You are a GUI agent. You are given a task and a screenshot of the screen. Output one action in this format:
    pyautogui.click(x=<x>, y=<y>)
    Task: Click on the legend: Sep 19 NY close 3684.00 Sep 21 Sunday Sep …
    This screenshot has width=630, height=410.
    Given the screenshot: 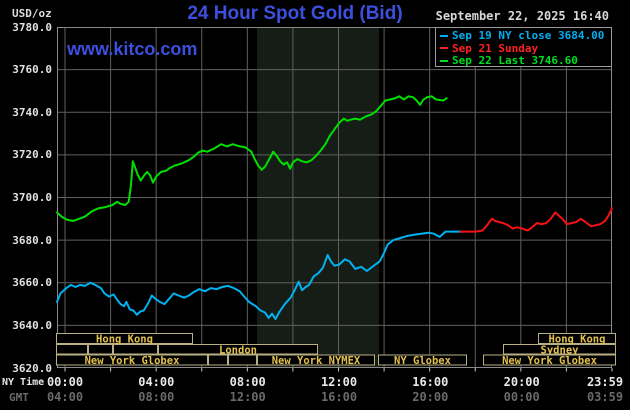 What is the action you would take?
    pyautogui.click(x=523, y=47)
    